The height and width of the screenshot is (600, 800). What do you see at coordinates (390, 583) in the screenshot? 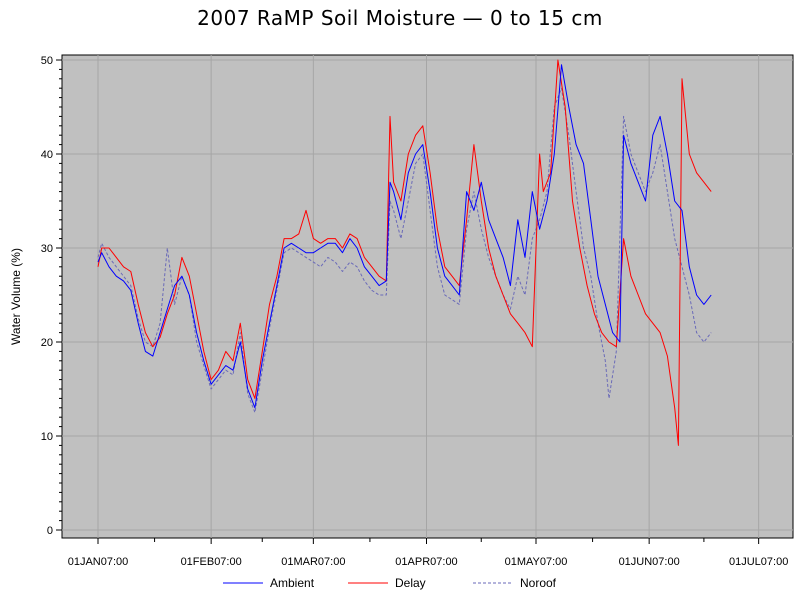
I see `legend: Ambient Delay Noroof` at bounding box center [390, 583].